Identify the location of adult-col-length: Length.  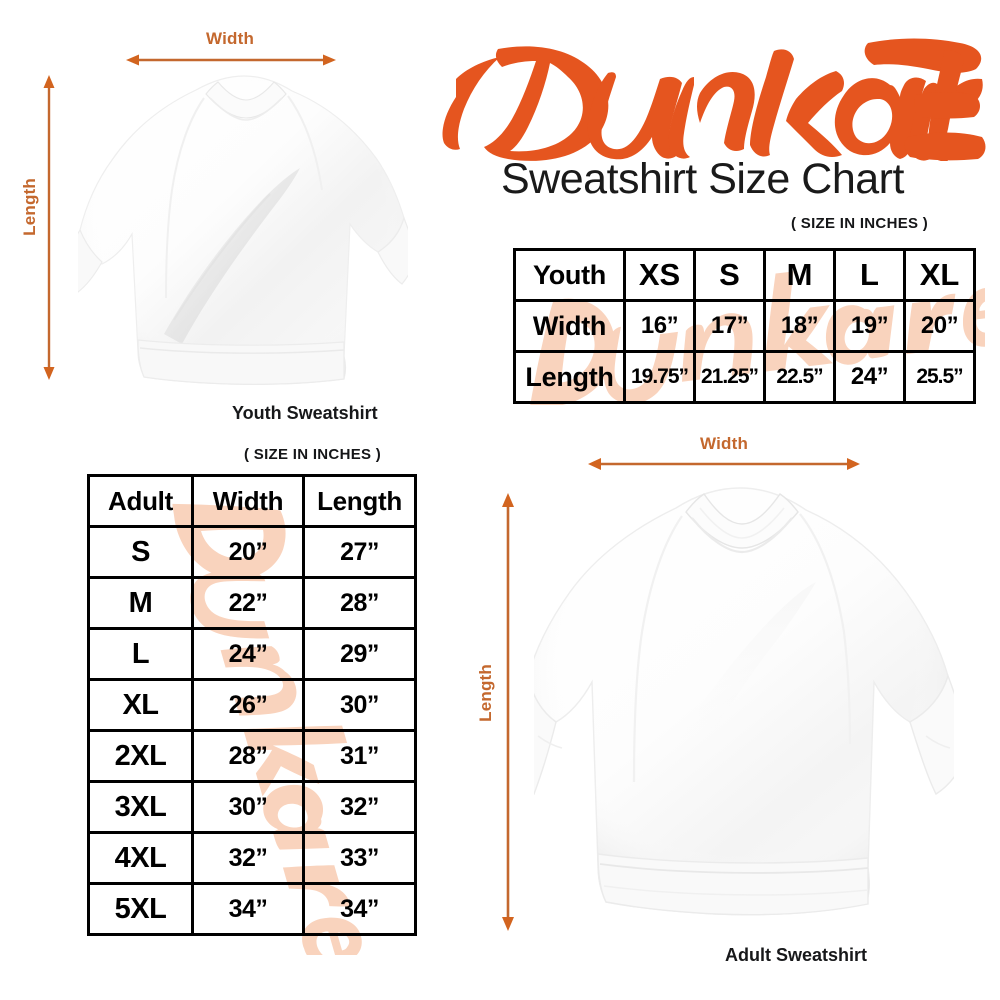
(359, 501).